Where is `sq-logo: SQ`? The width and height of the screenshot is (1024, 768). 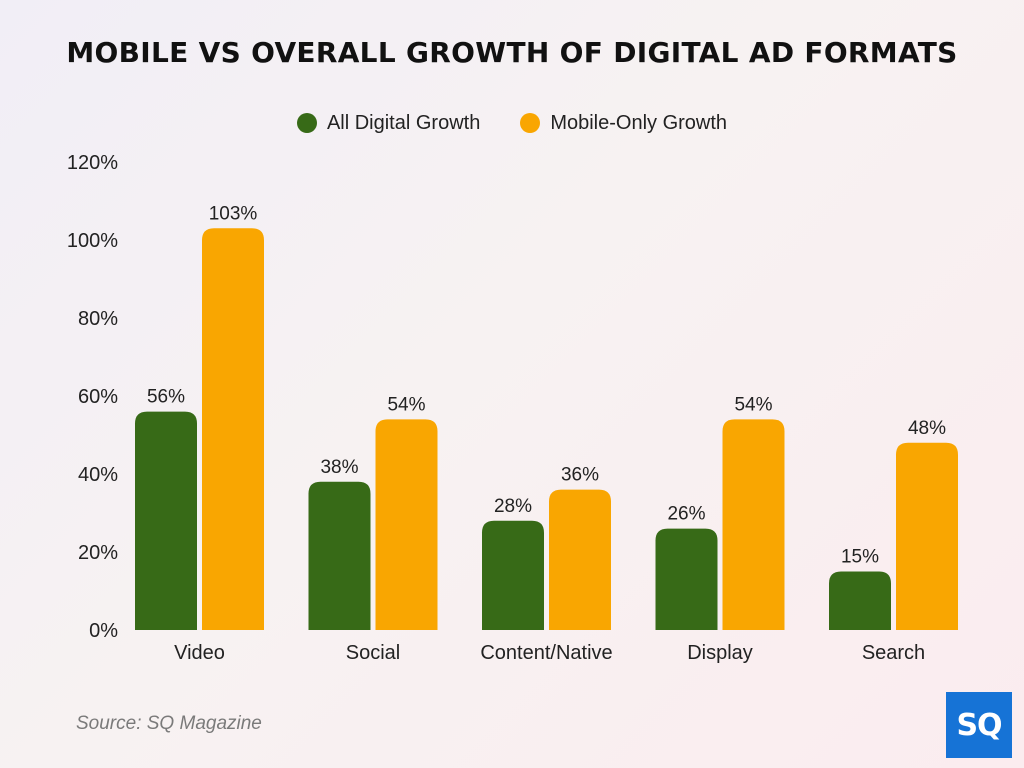 sq-logo: SQ is located at coordinates (979, 725).